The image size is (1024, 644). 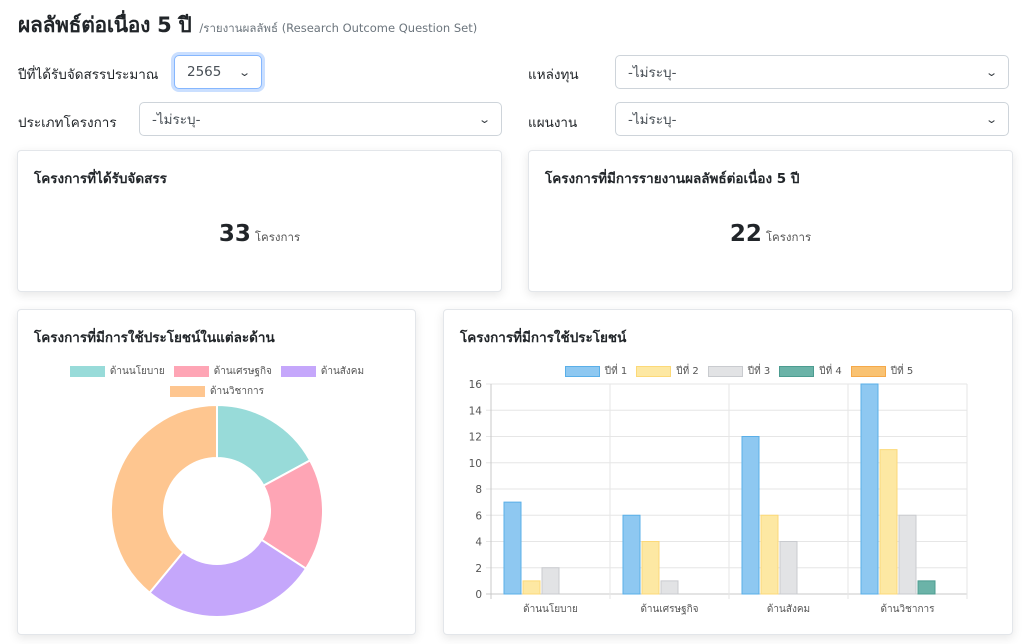 I want to click on funded-projects-title: โครงการที่ได้รับจัดสรร, so click(x=100, y=179).